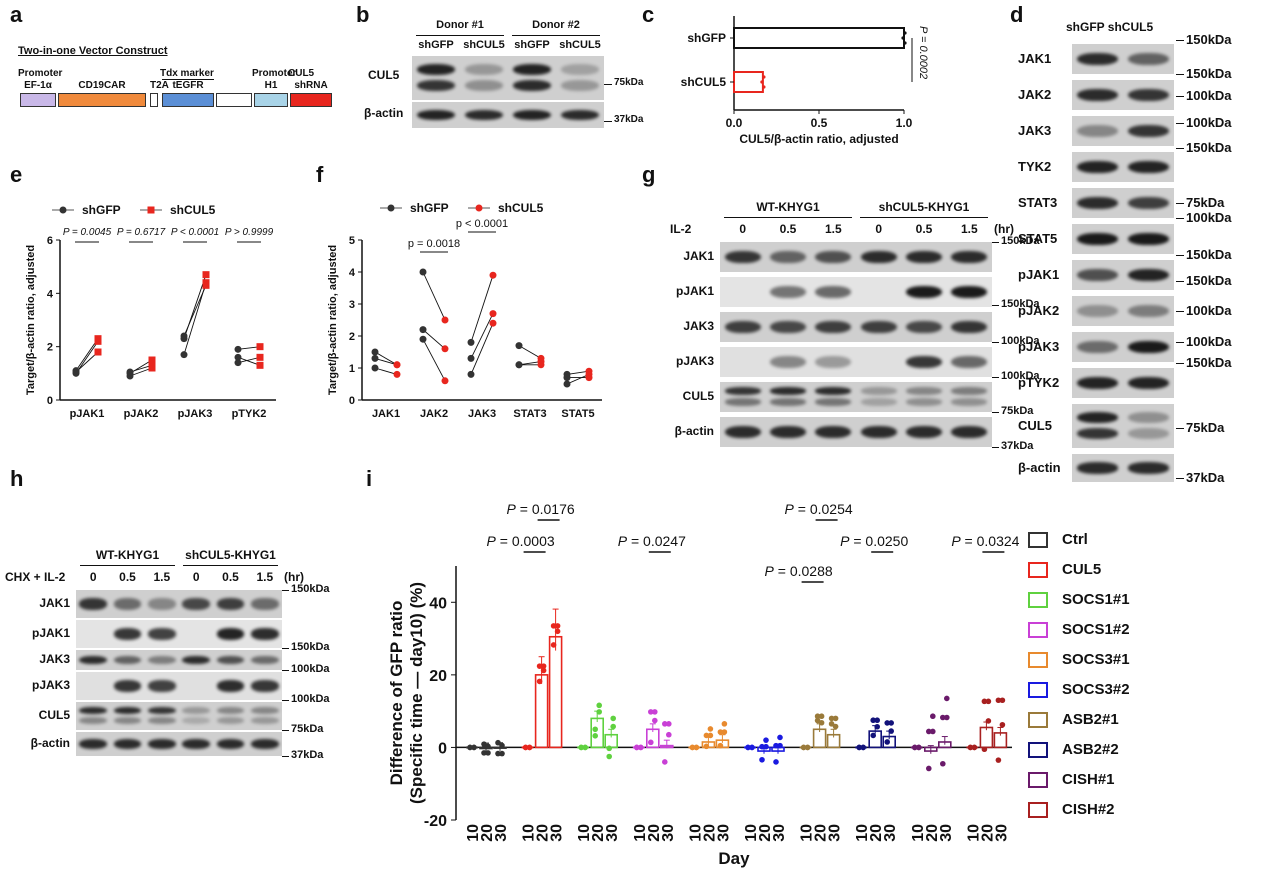 The image size is (1261, 885). I want to click on x-tick-label: 1.0, so click(904, 123).